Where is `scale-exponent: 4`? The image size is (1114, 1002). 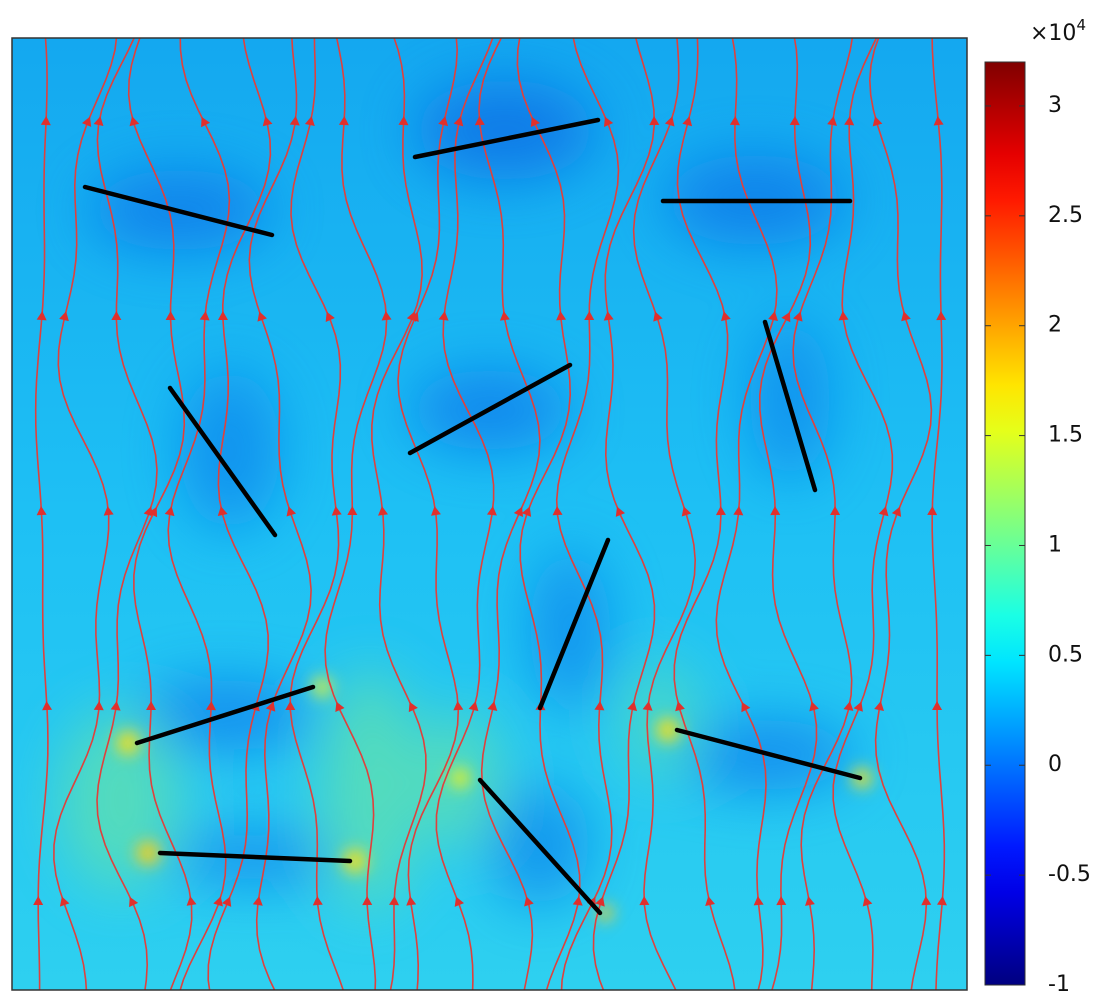
scale-exponent: 4 is located at coordinates (1081, 25).